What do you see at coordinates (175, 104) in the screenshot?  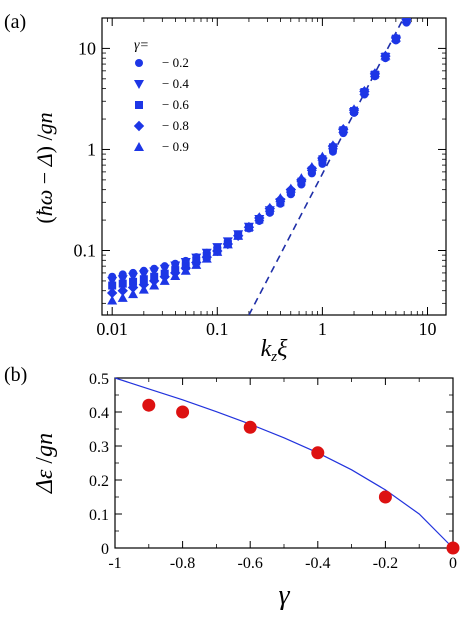 I see `legend-label: − 0.6` at bounding box center [175, 104].